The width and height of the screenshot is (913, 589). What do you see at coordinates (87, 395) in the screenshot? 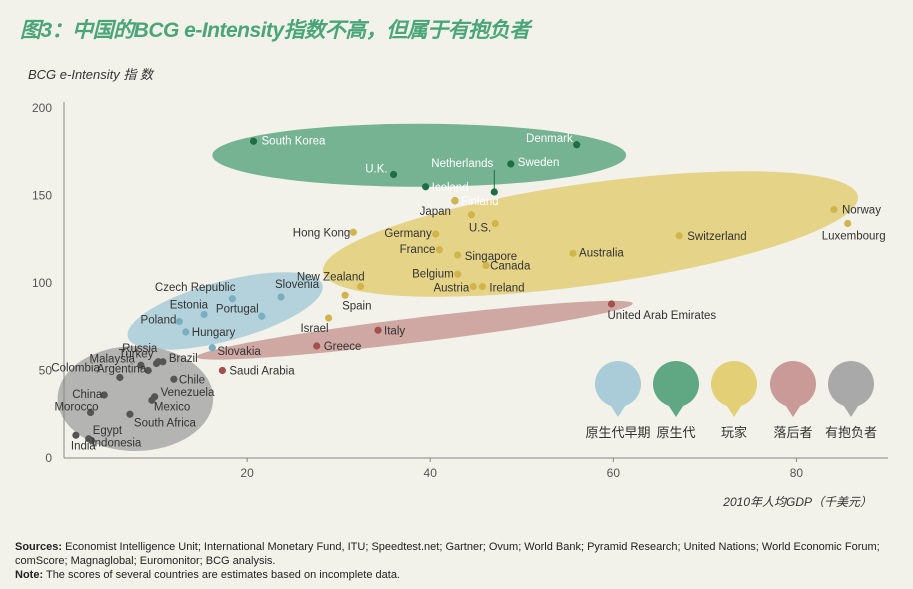
I see `point-label-china: China` at bounding box center [87, 395].